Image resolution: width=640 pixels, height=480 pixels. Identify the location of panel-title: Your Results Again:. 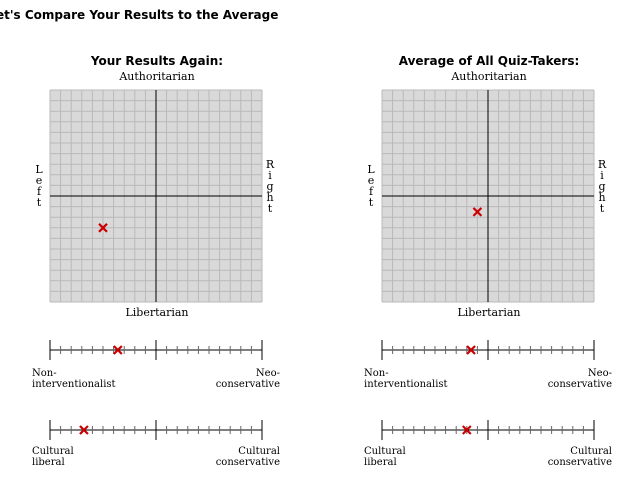
(157, 61).